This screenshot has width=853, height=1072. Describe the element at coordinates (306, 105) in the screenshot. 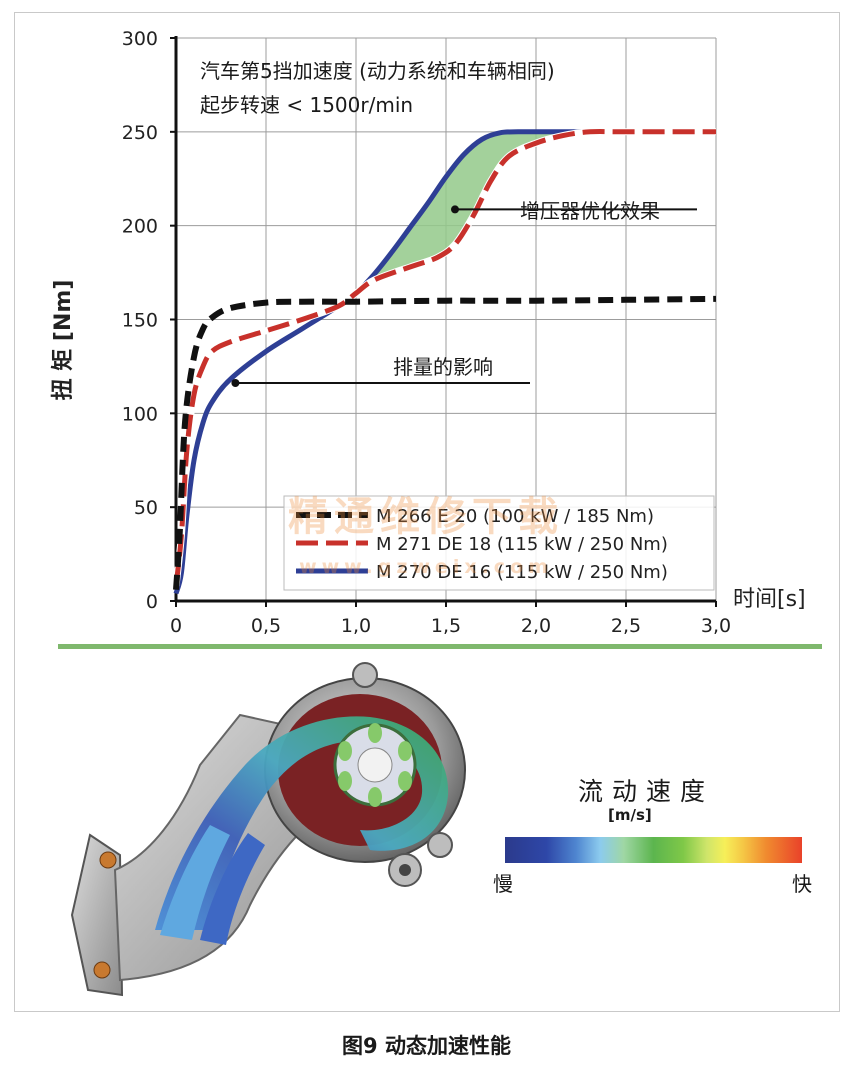

I see `chart-title-line2: 起步转速 < 1500r/min` at that location.